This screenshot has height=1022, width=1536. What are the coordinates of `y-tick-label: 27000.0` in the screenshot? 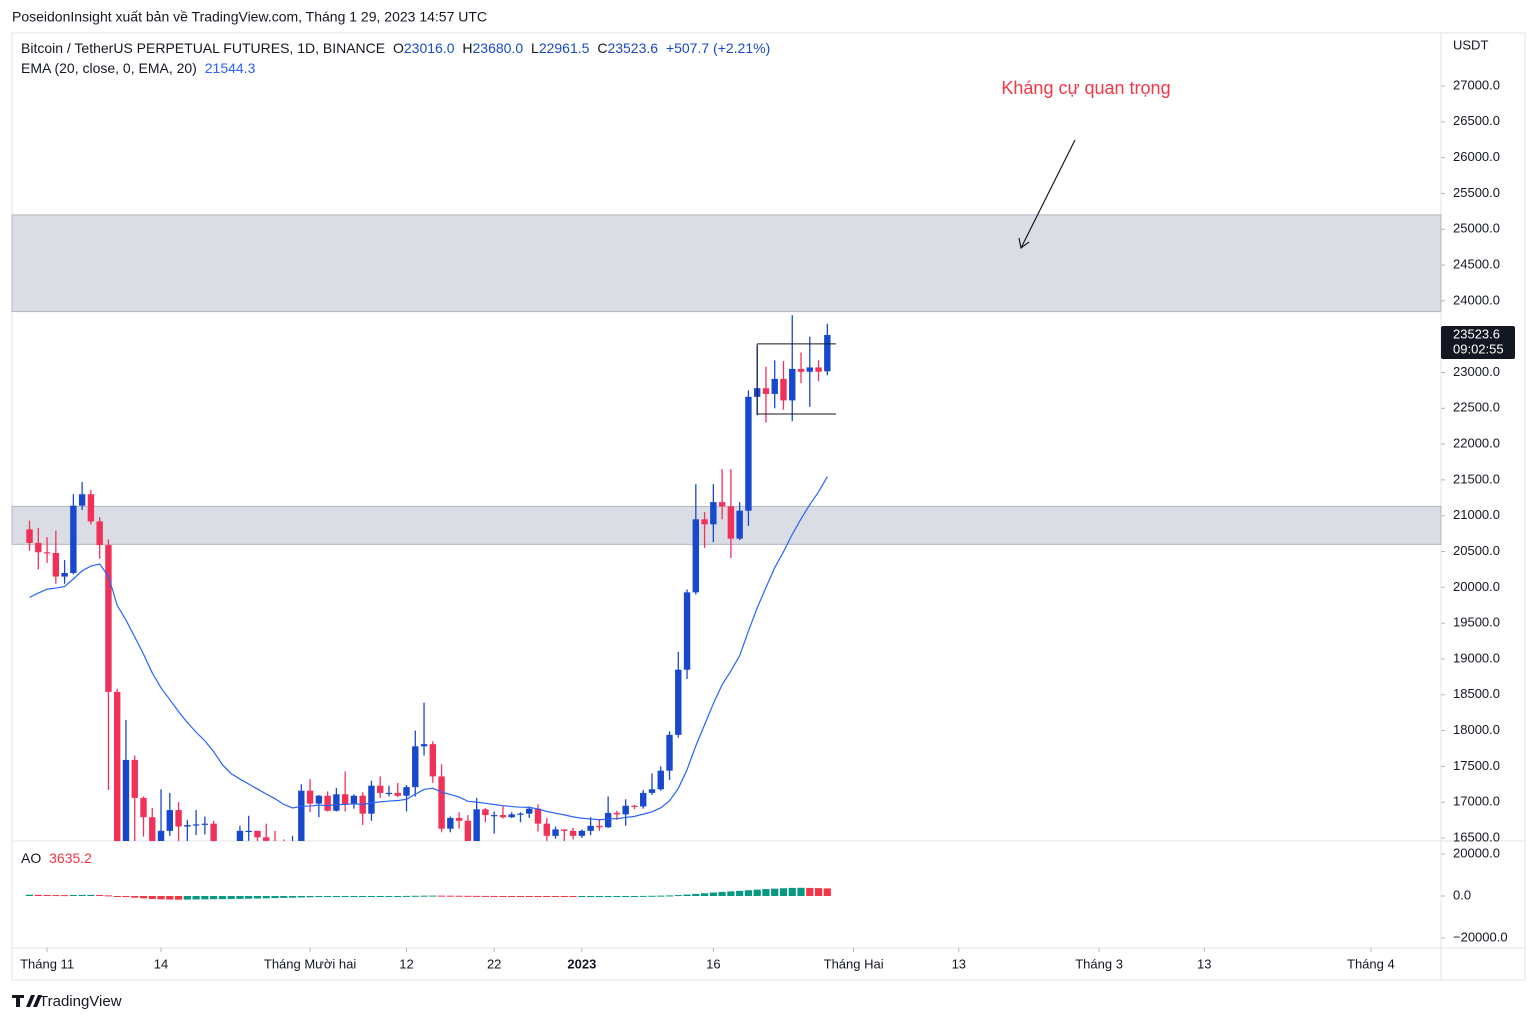 It's located at (1476, 84).